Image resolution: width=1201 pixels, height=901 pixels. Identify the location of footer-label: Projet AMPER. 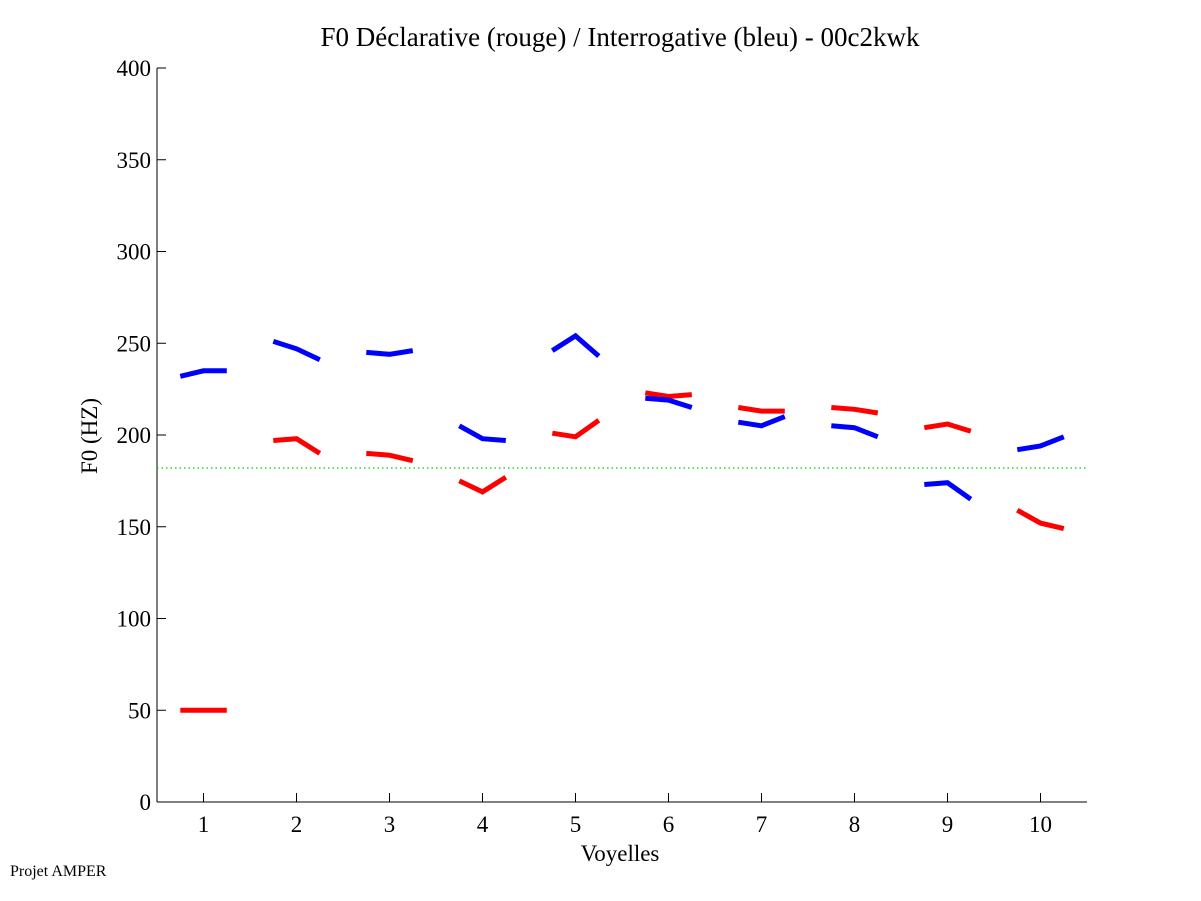
(58, 871).